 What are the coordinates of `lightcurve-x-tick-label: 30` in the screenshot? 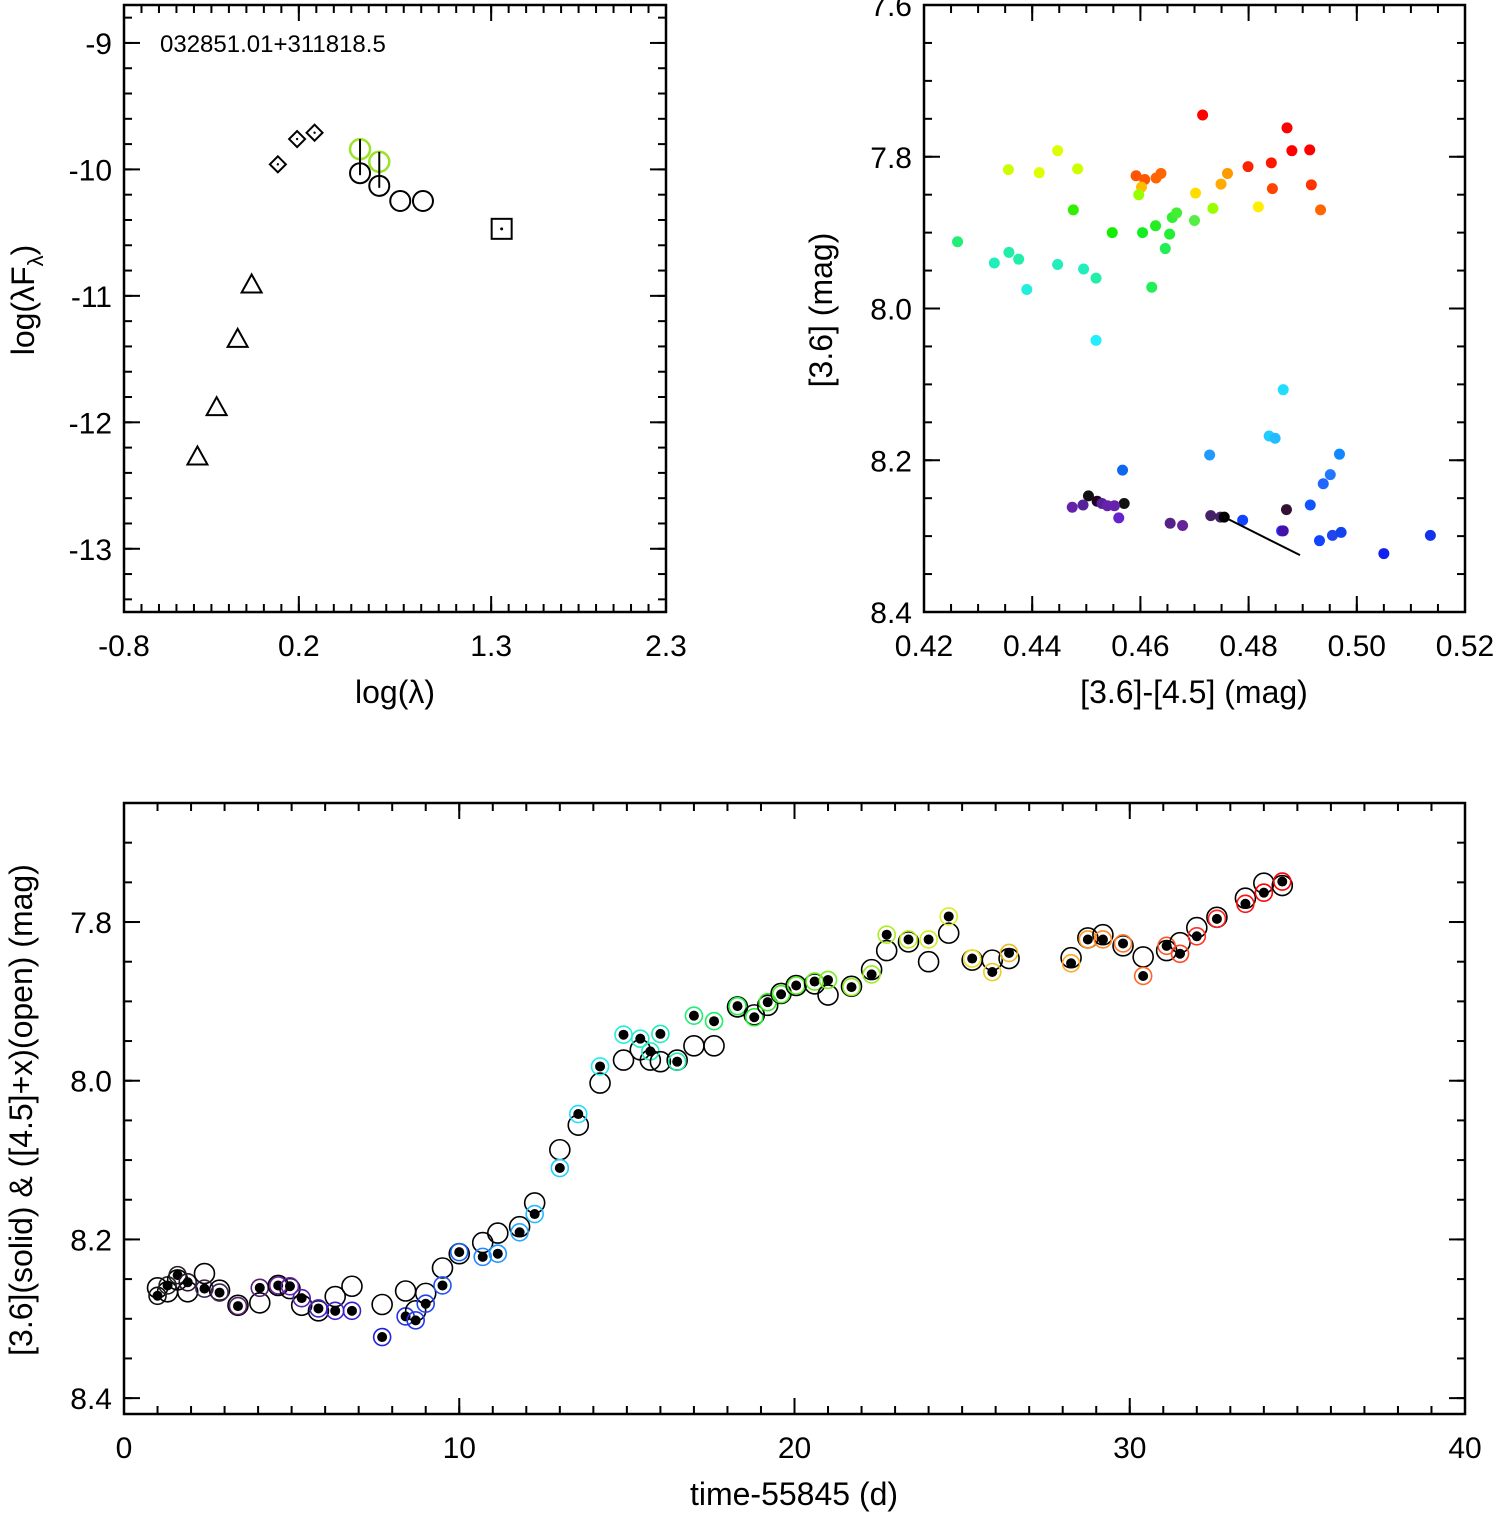 It's located at (1129, 1448).